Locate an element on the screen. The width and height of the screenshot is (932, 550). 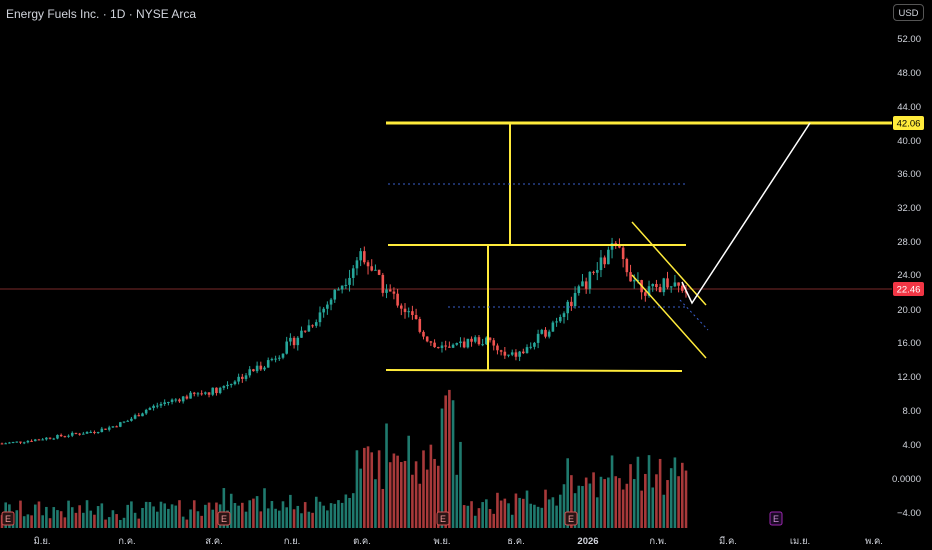
price-tick: 28.00 is located at coordinates (909, 242).